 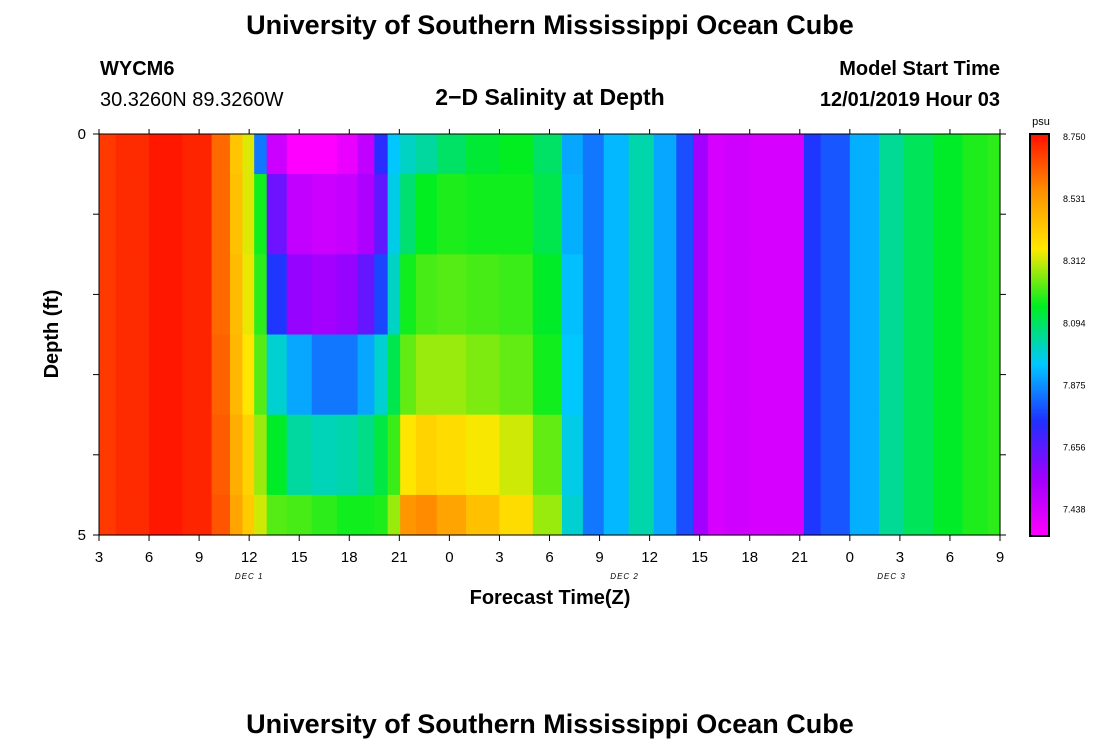 I want to click on x-tick-label: 9, so click(x=199, y=557).